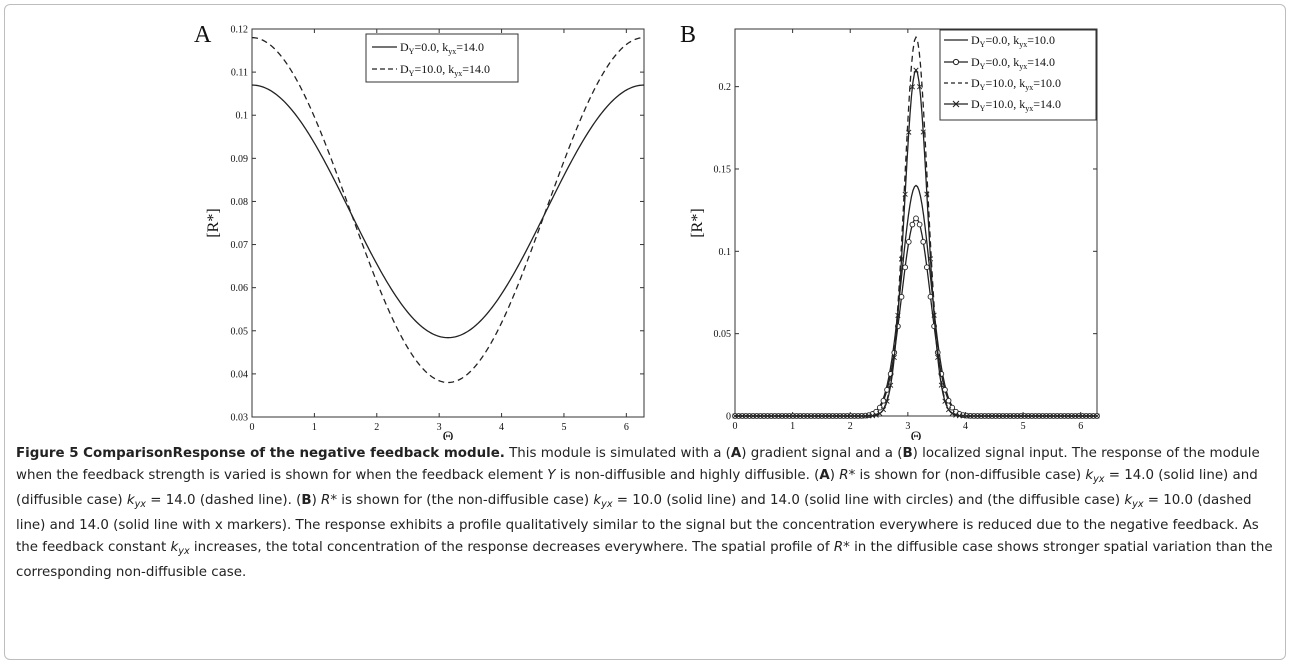  I want to click on panel-a-xtick-label: 1, so click(314, 427).